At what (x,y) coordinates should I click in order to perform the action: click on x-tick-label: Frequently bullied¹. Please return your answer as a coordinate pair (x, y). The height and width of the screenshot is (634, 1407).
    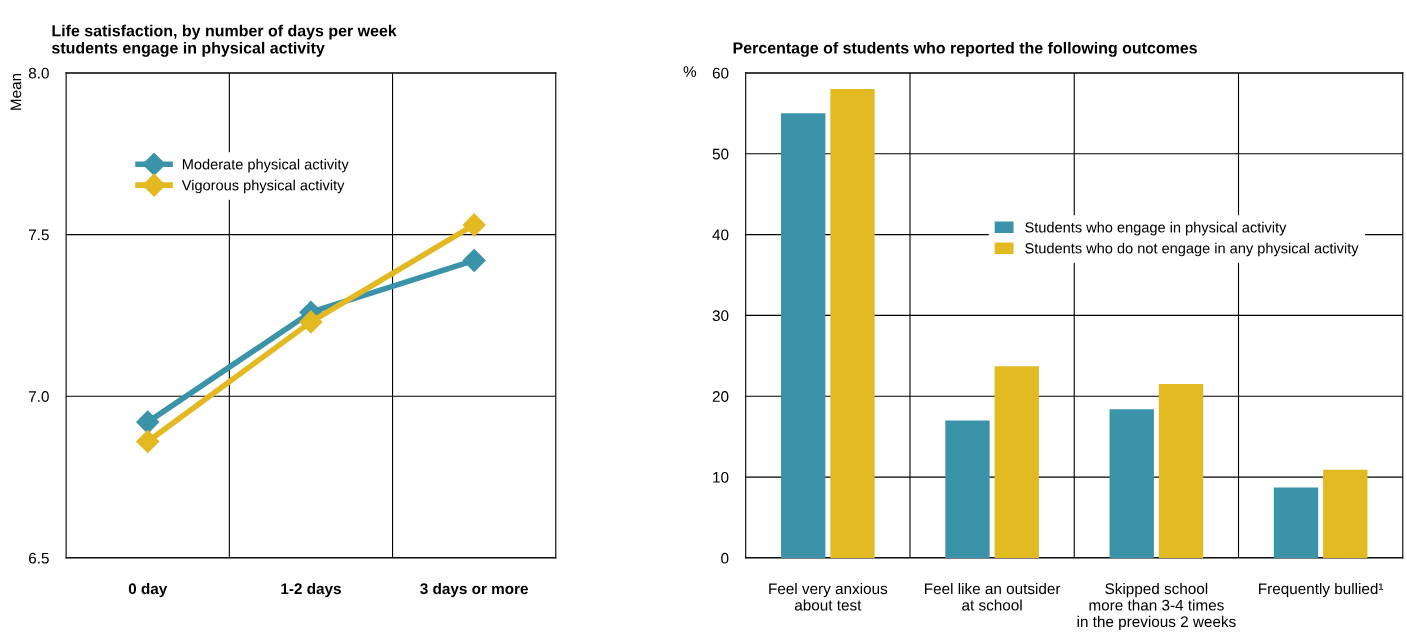
    Looking at the image, I should click on (1321, 590).